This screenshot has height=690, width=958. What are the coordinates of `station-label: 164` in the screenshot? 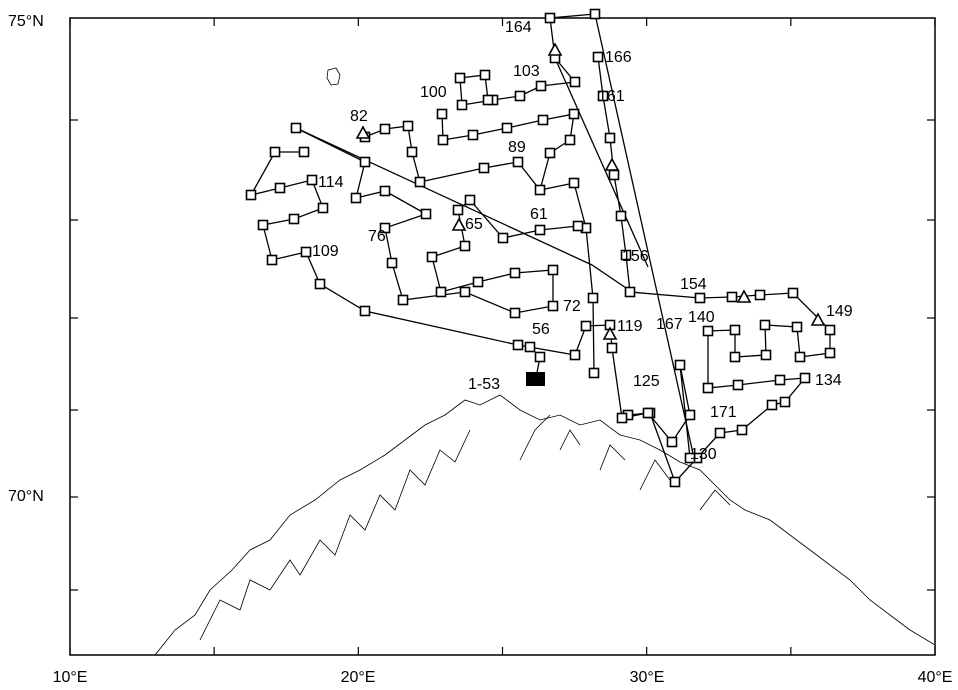 It's located at (518, 27).